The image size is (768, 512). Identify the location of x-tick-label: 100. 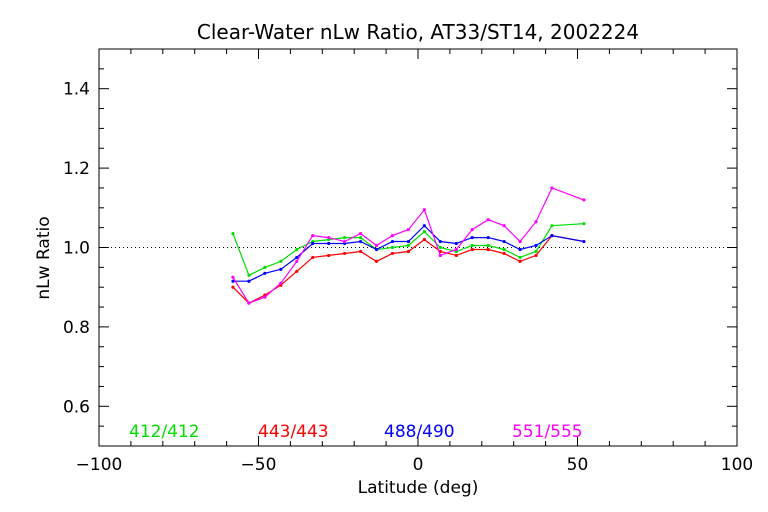
(737, 465).